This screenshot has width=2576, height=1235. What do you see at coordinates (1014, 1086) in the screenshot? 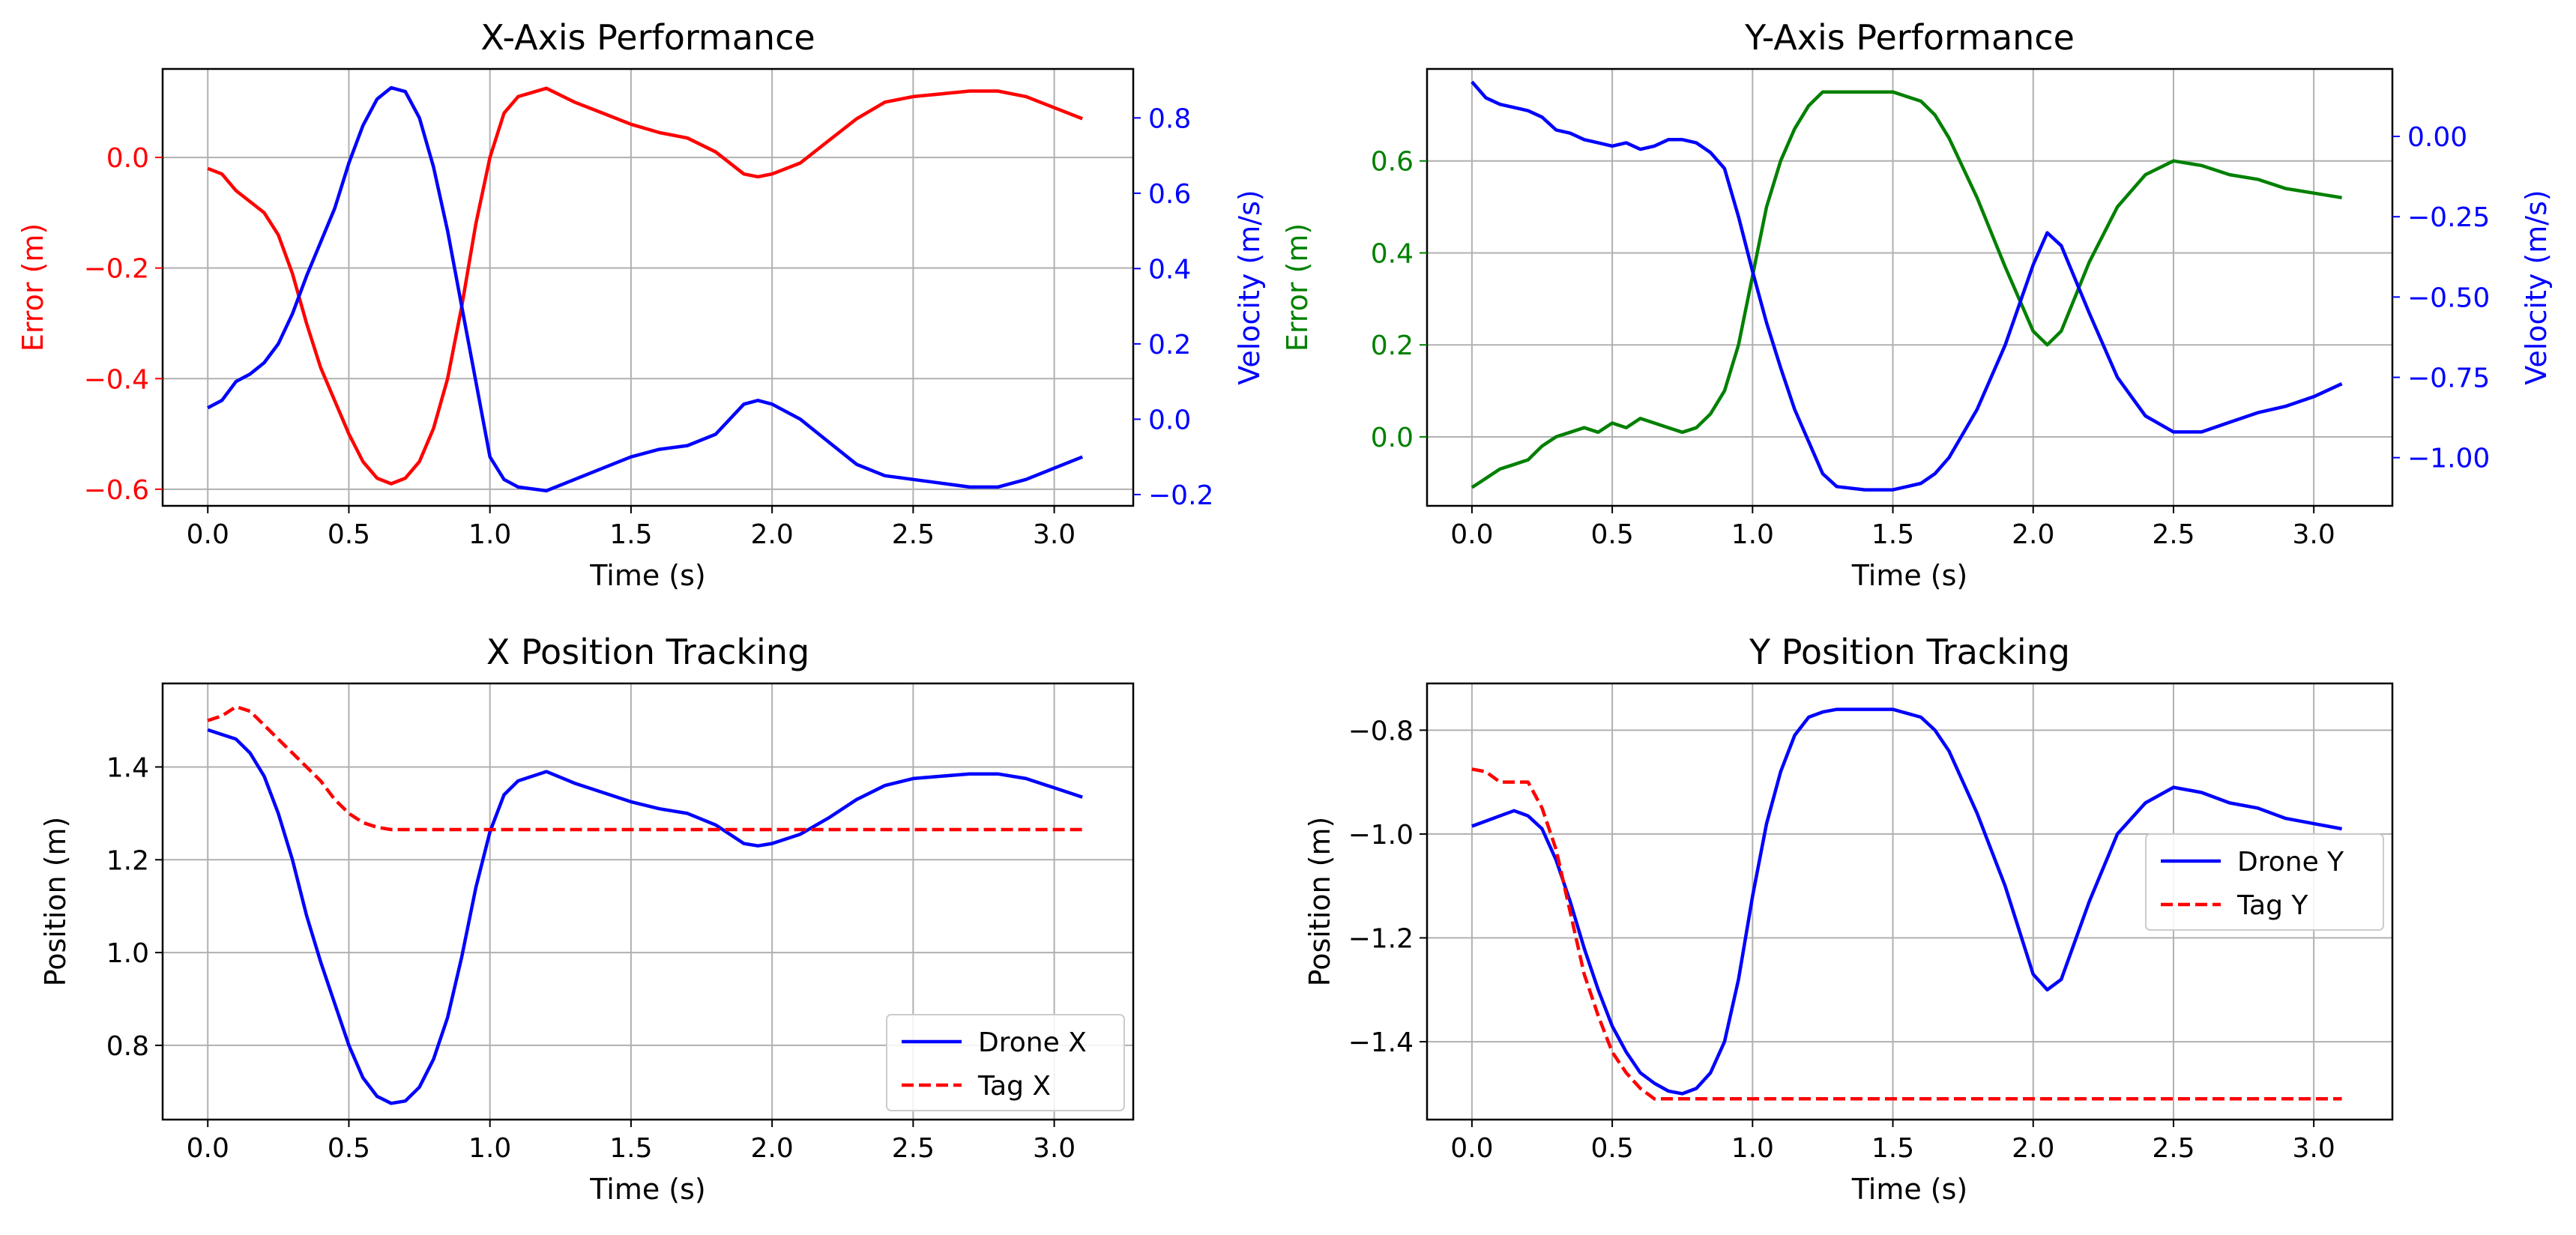
I see `legend-label-tag-x: Tag X` at bounding box center [1014, 1086].